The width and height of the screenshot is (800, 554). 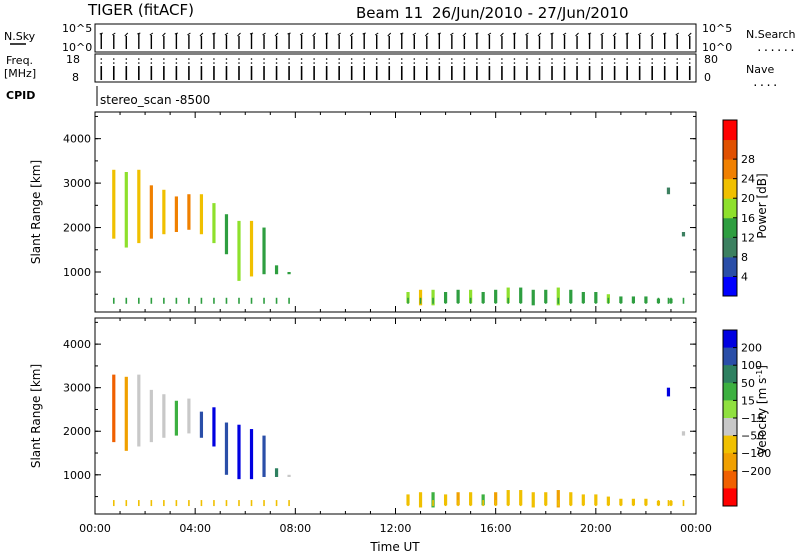 I want to click on colorbar-tick-label: 100, so click(x=751, y=365).